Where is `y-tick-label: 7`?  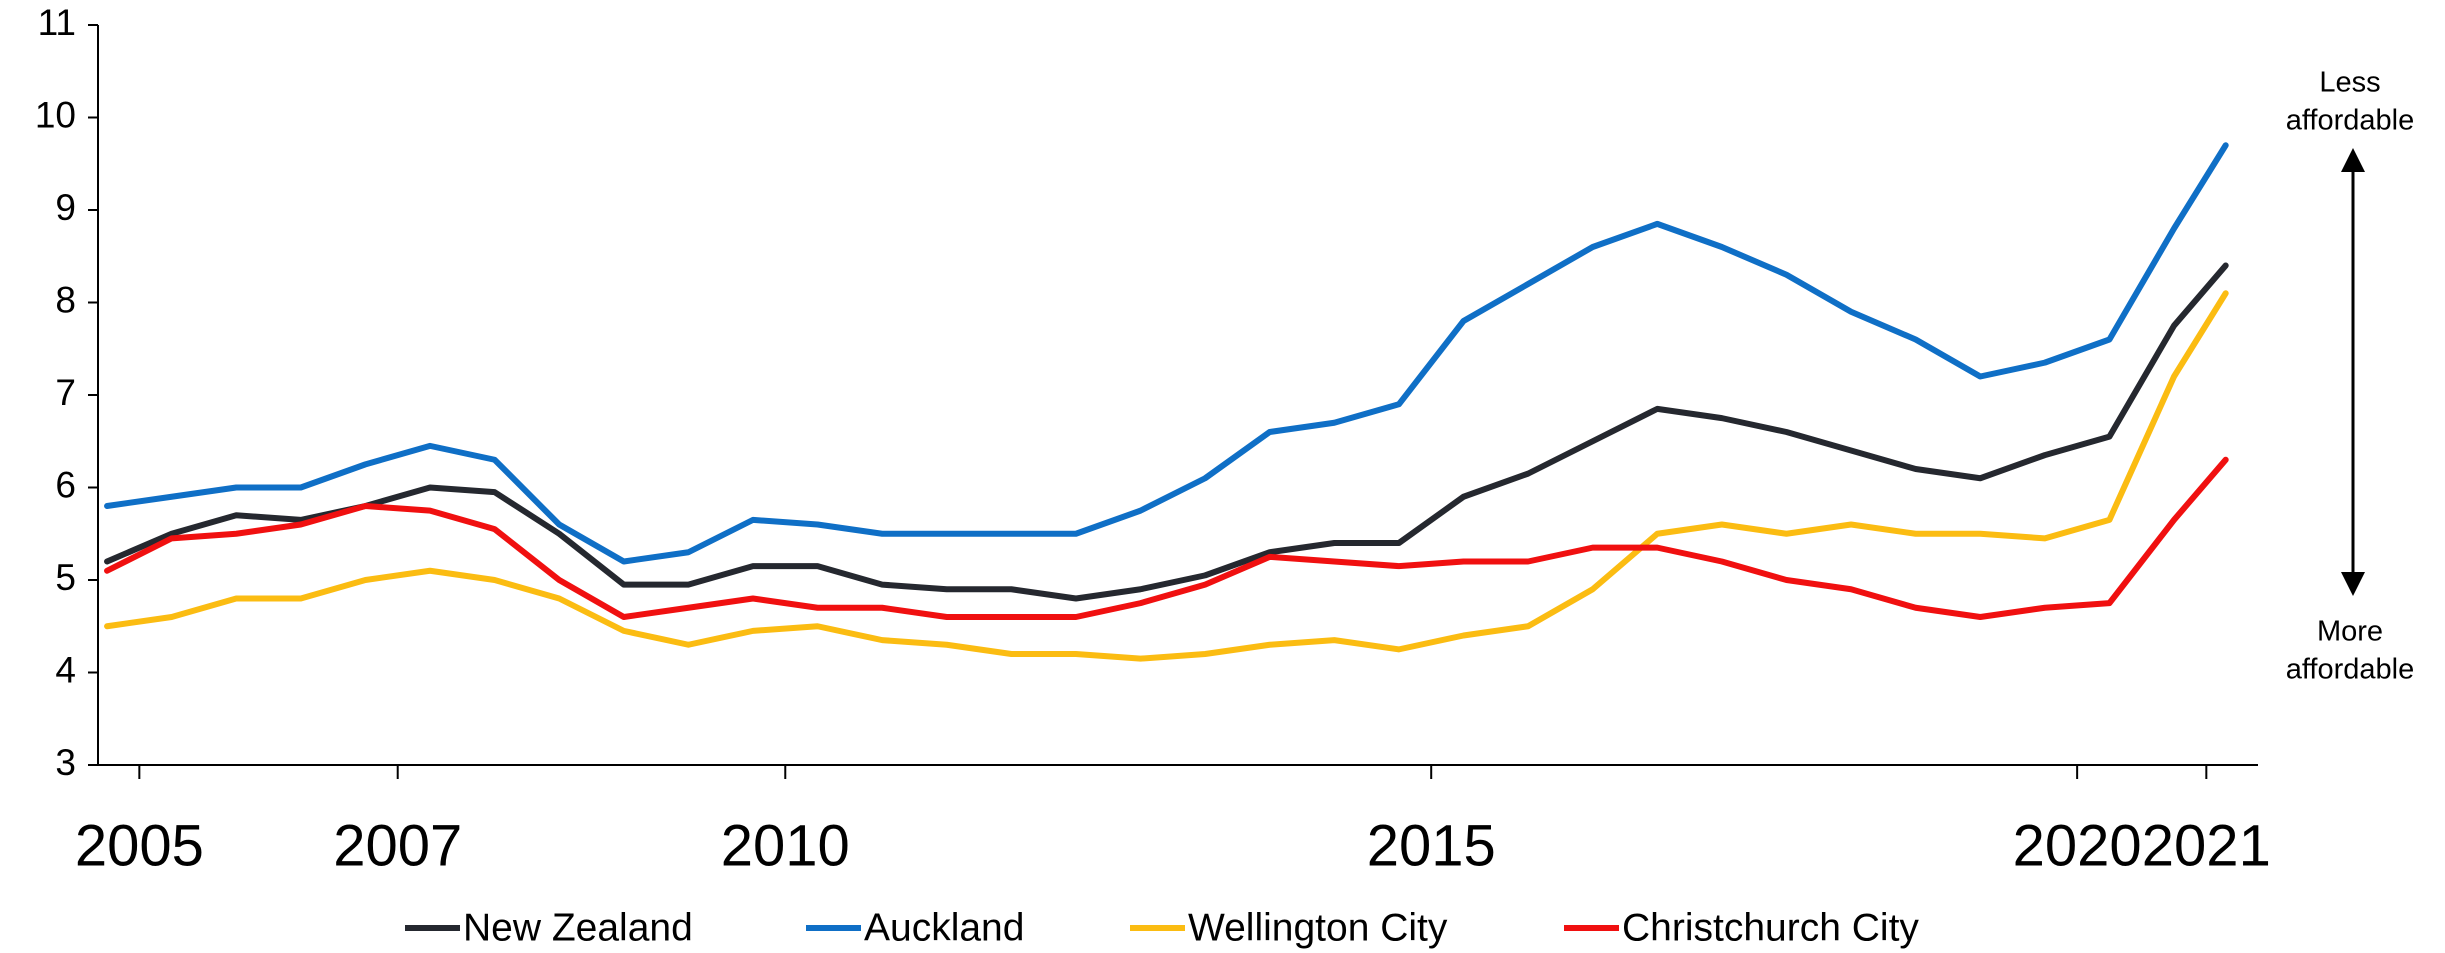 y-tick-label: 7 is located at coordinates (65, 392).